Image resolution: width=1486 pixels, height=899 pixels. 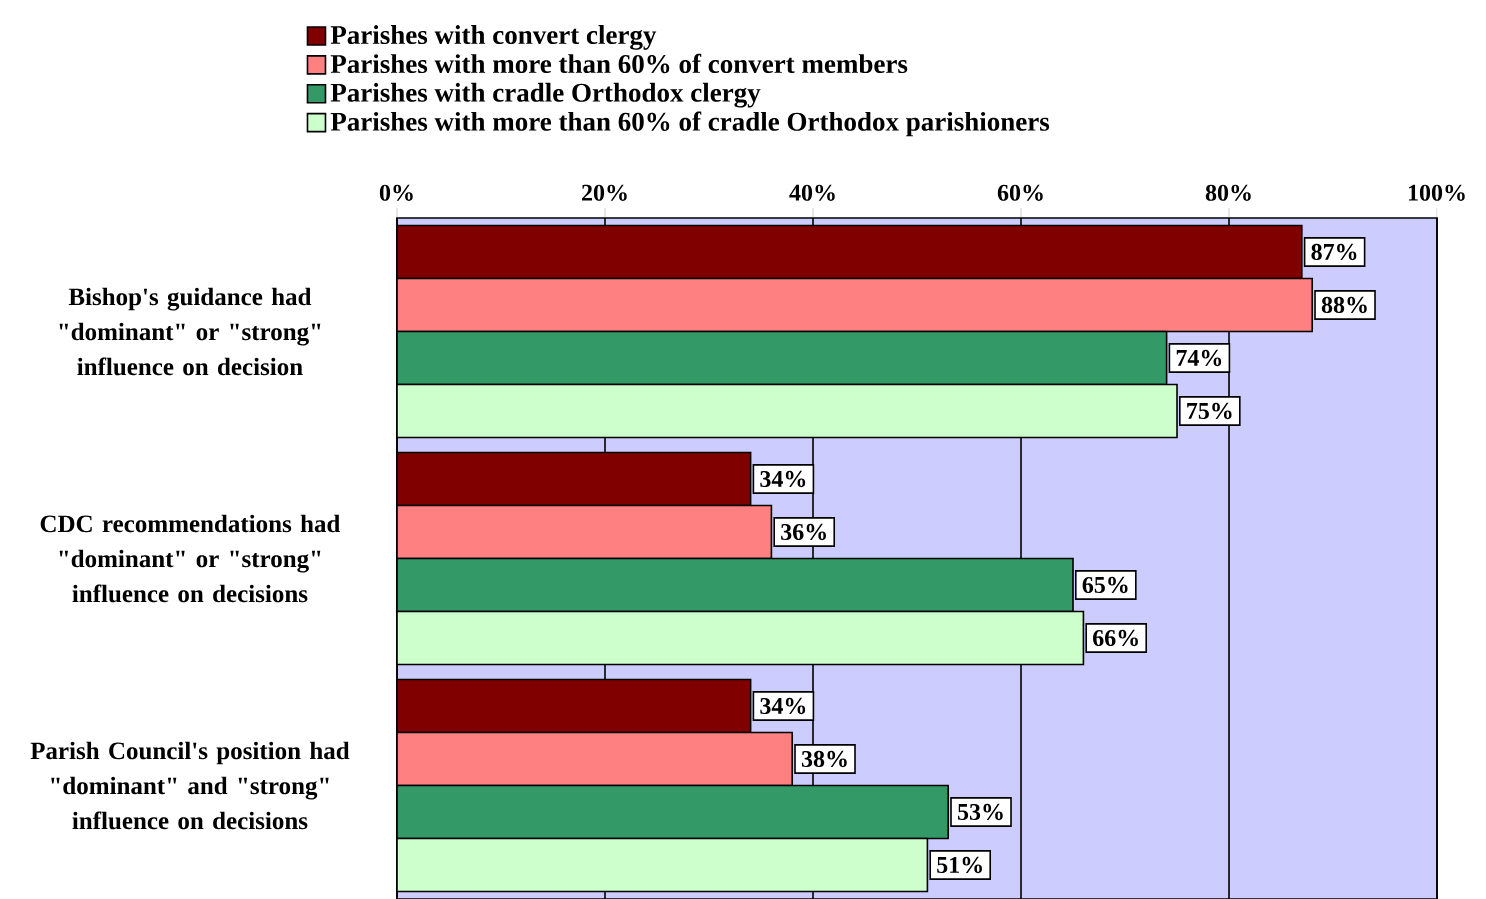 What do you see at coordinates (824, 759) in the screenshot?
I see `data-label: 38%` at bounding box center [824, 759].